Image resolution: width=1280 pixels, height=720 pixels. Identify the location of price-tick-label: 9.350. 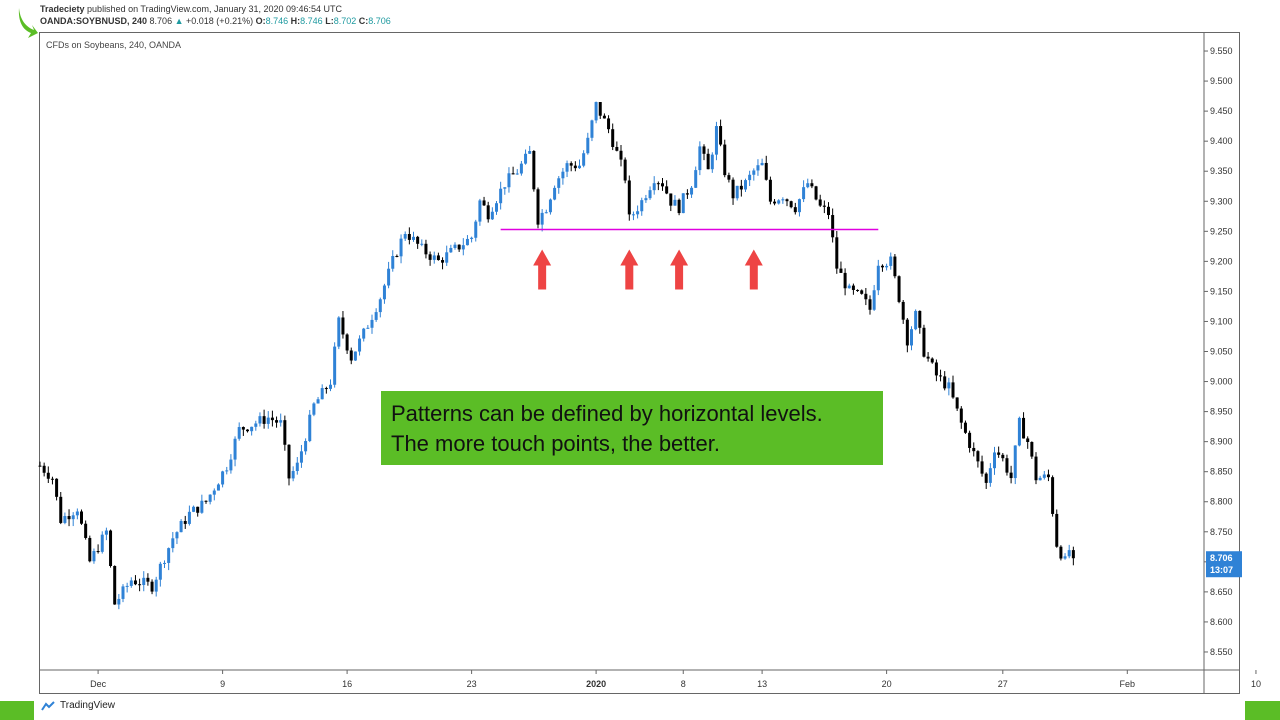
(1221, 171).